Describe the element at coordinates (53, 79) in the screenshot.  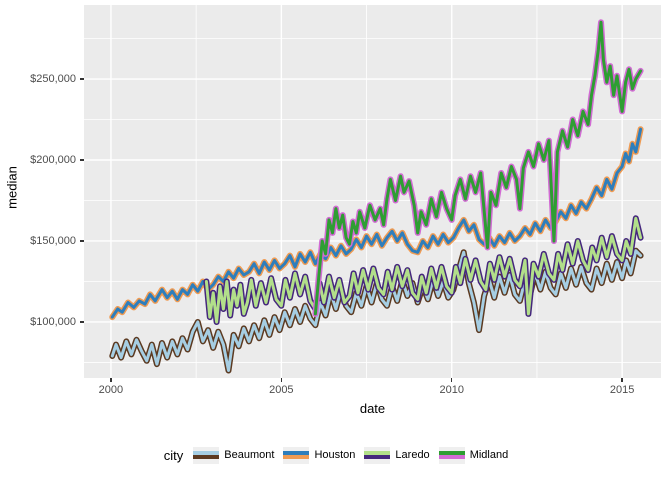
I see `y-tick-label: $250,000` at that location.